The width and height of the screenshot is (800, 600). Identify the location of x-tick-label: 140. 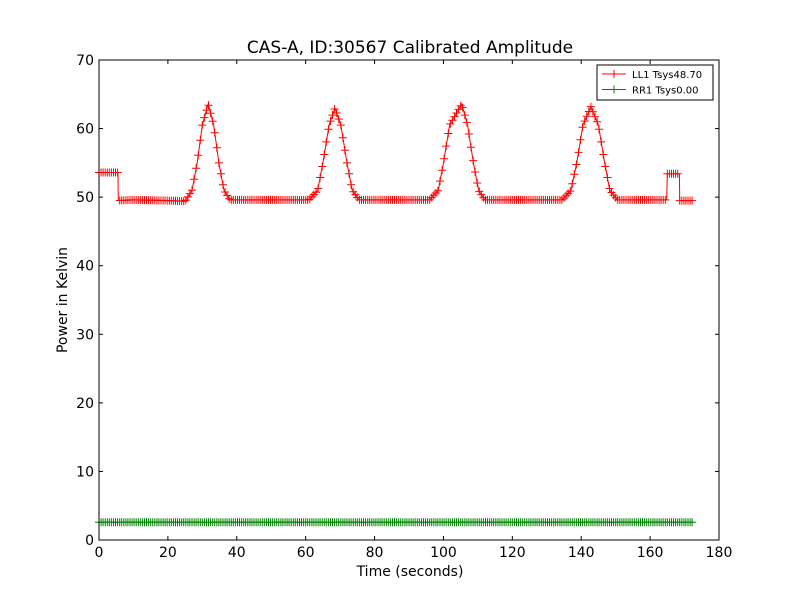
(581, 553).